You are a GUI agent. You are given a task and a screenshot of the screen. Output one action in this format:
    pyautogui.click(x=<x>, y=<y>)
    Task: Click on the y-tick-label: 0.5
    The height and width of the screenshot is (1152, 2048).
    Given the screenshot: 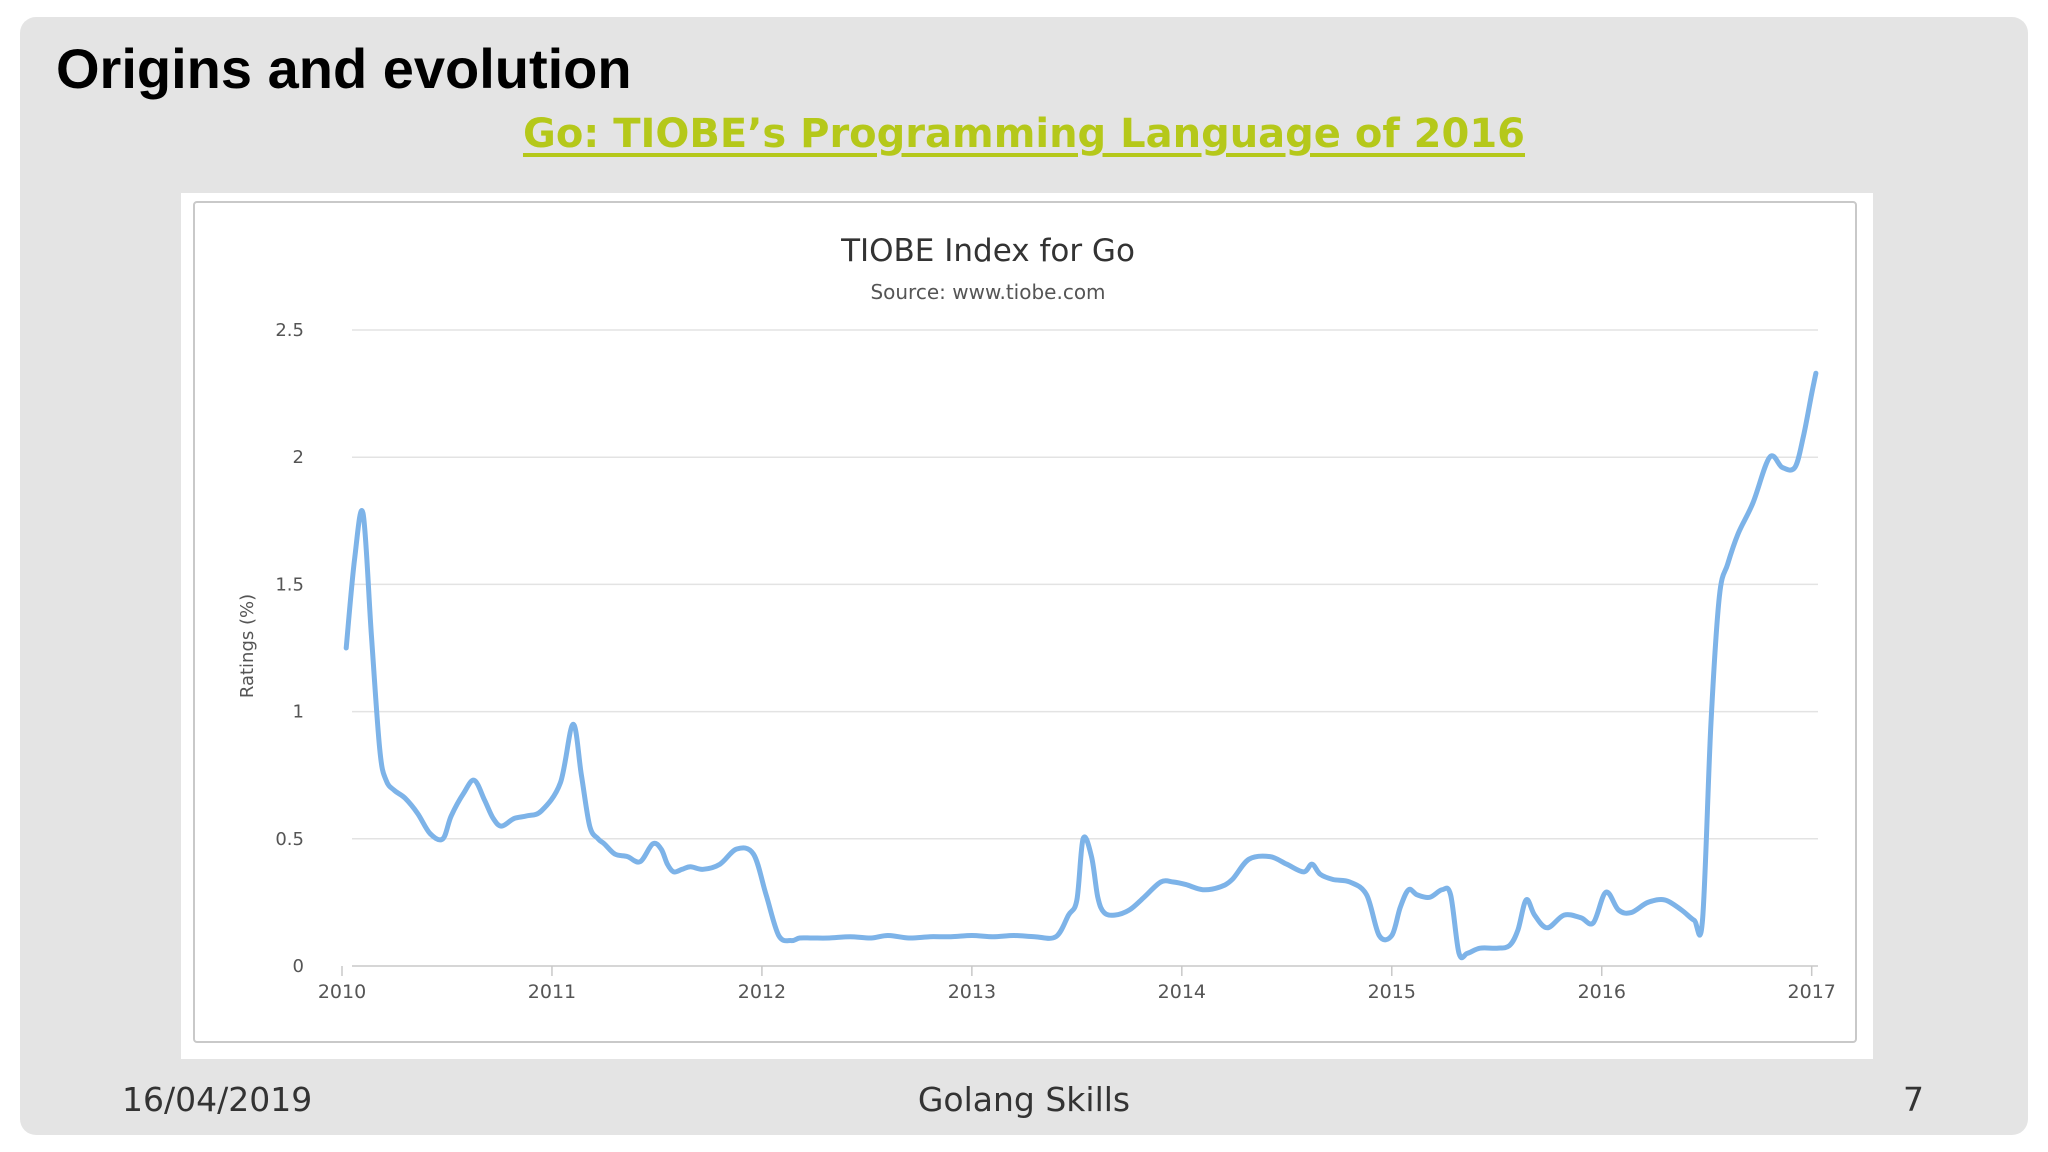 What is the action you would take?
    pyautogui.click(x=289, y=839)
    